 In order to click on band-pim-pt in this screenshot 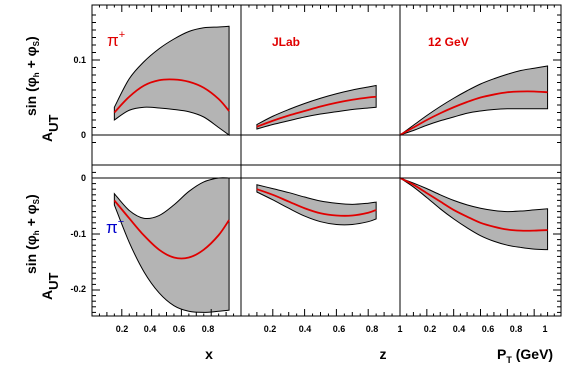, I will do `click(474, 214)`.